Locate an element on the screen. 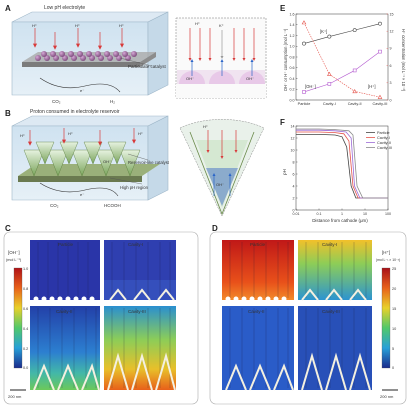 The image size is (411, 413). panel-d-particle-dots is located at coordinates (256, 299).